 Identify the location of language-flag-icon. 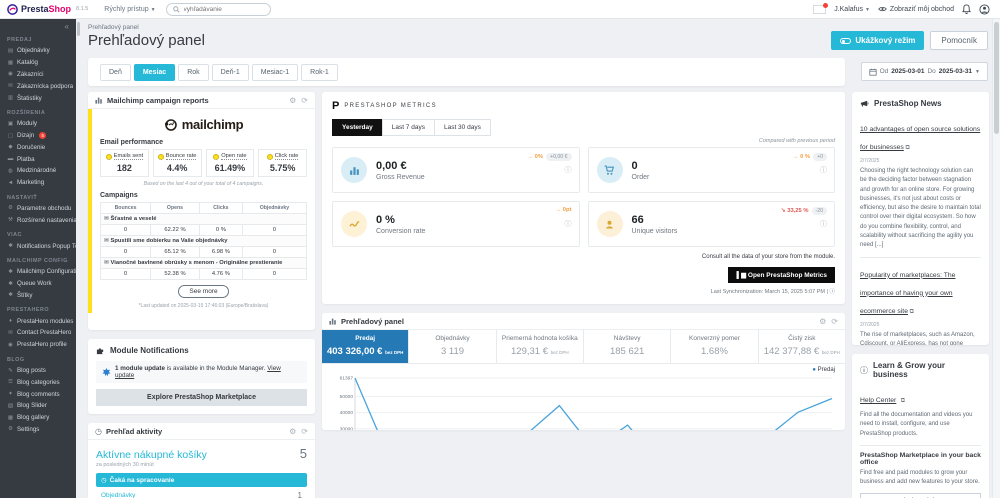
(821, 8).